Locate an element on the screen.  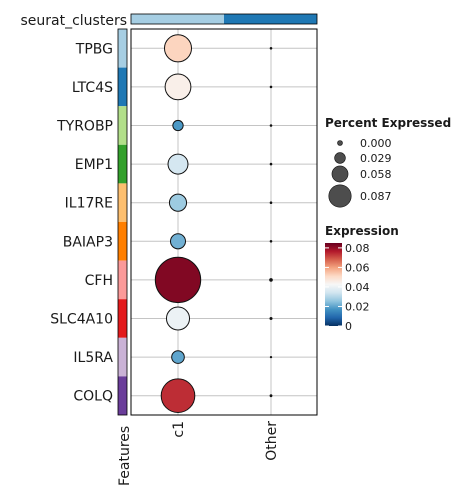
dot-baiap3-other is located at coordinates (271, 241).